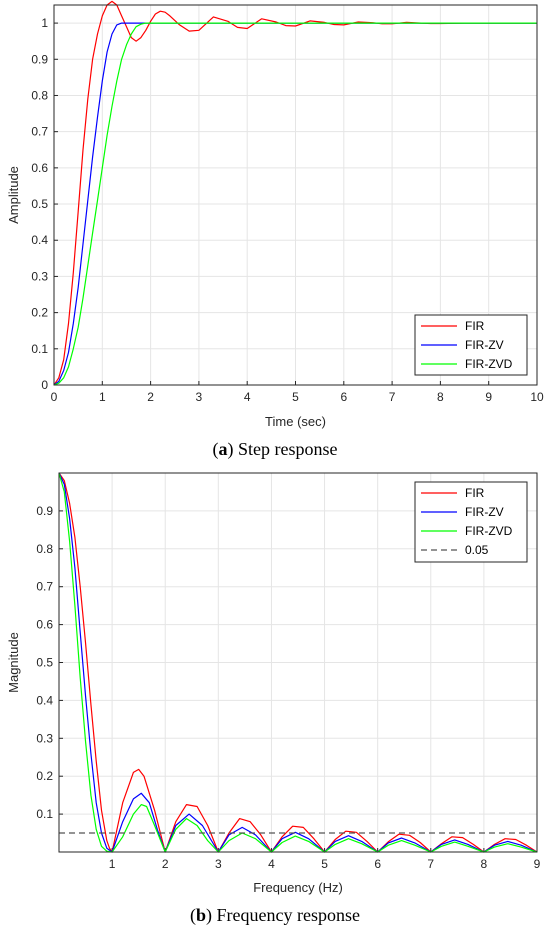 The width and height of the screenshot is (550, 940). What do you see at coordinates (298, 887) in the screenshot?
I see `x-axis-label: Frequency (Hz)` at bounding box center [298, 887].